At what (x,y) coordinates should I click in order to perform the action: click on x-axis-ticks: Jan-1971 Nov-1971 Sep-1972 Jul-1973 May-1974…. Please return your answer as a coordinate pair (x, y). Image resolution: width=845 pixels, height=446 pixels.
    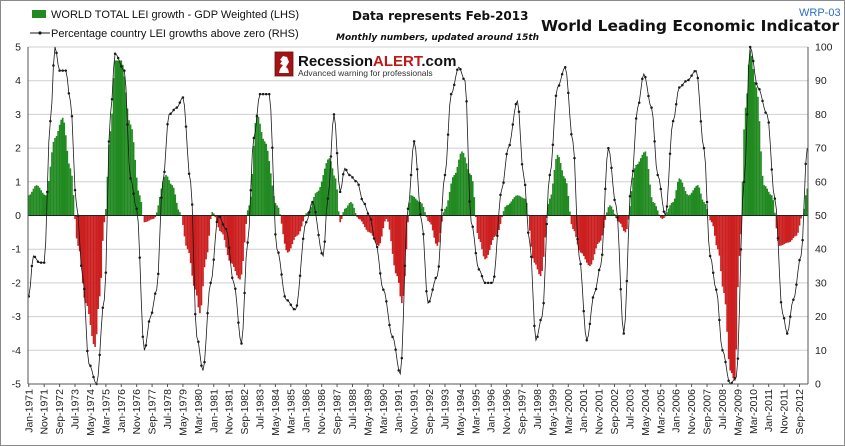
    Looking at the image, I should click on (414, 410).